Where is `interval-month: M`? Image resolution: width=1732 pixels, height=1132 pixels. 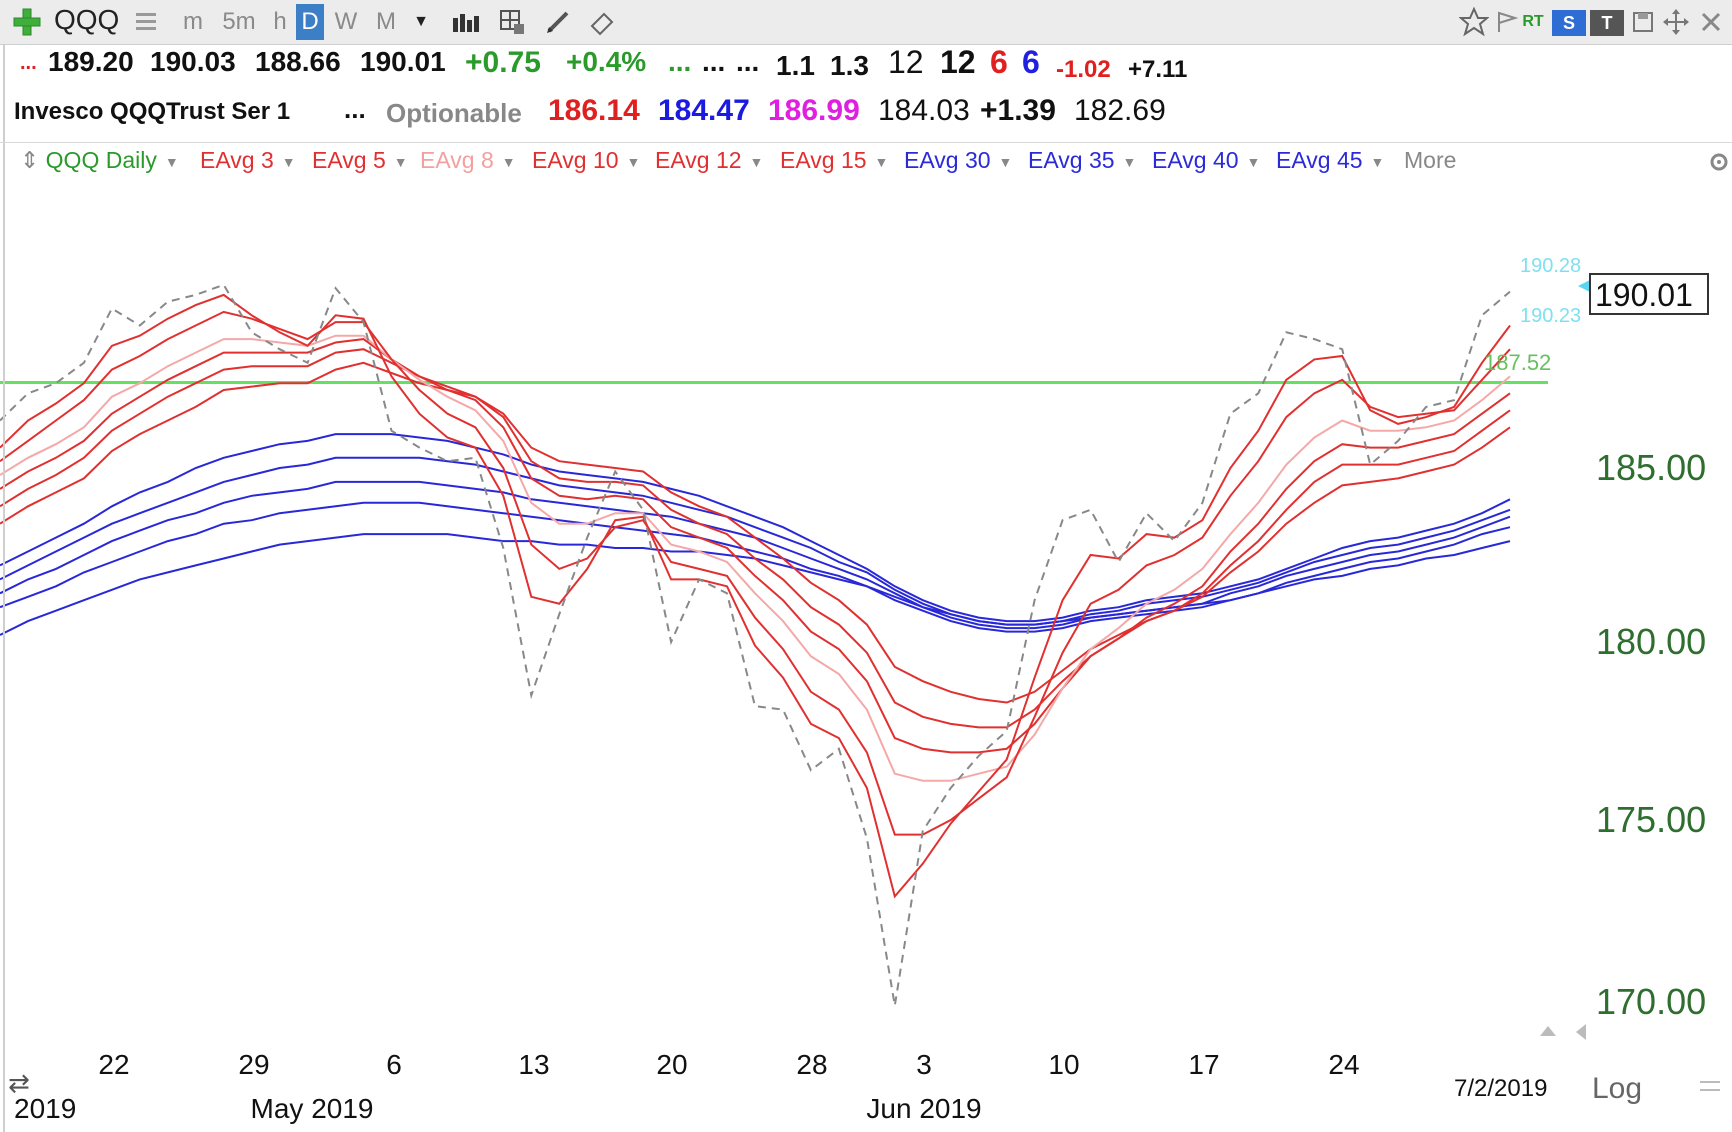
interval-month: M is located at coordinates (386, 21).